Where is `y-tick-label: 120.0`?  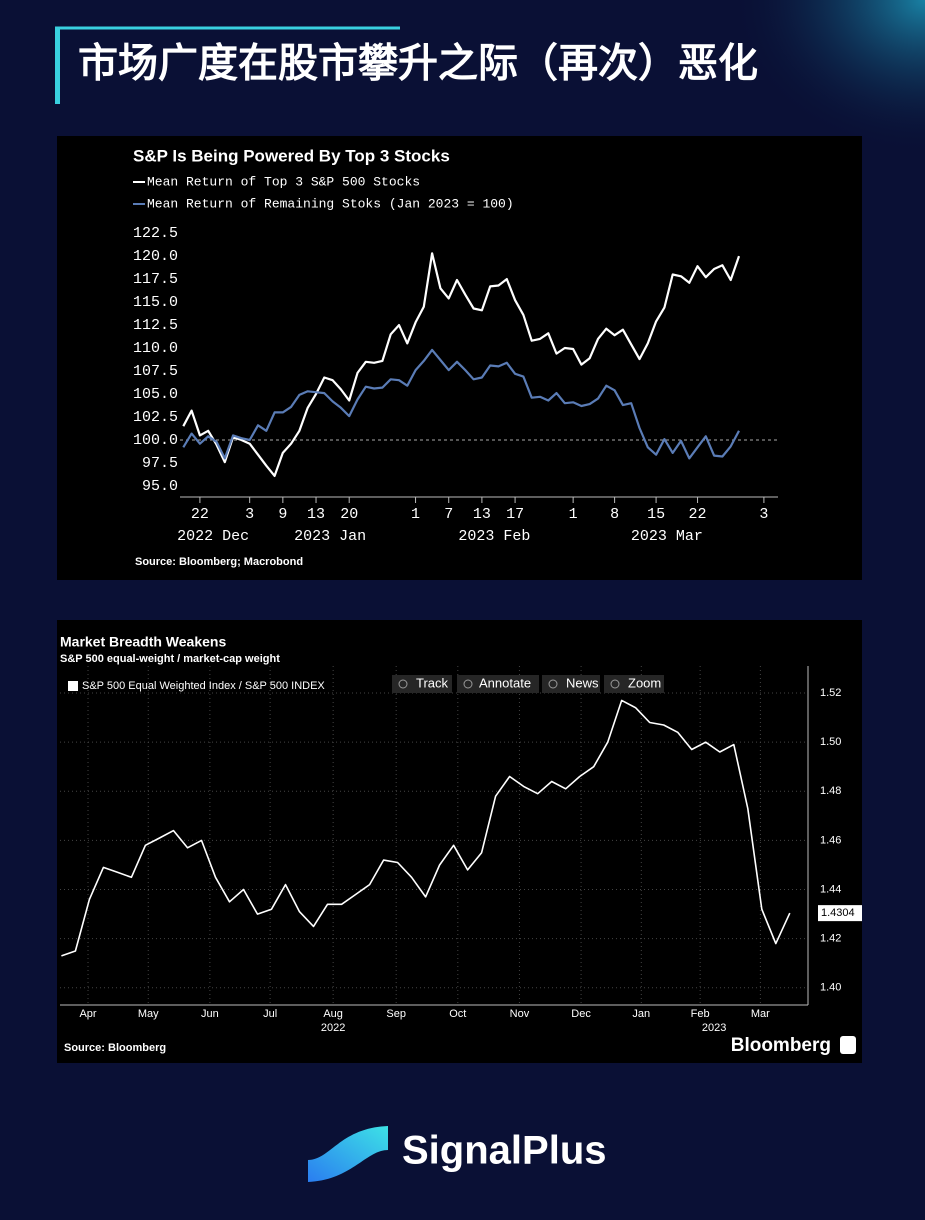
y-tick-label: 120.0 is located at coordinates (155, 256).